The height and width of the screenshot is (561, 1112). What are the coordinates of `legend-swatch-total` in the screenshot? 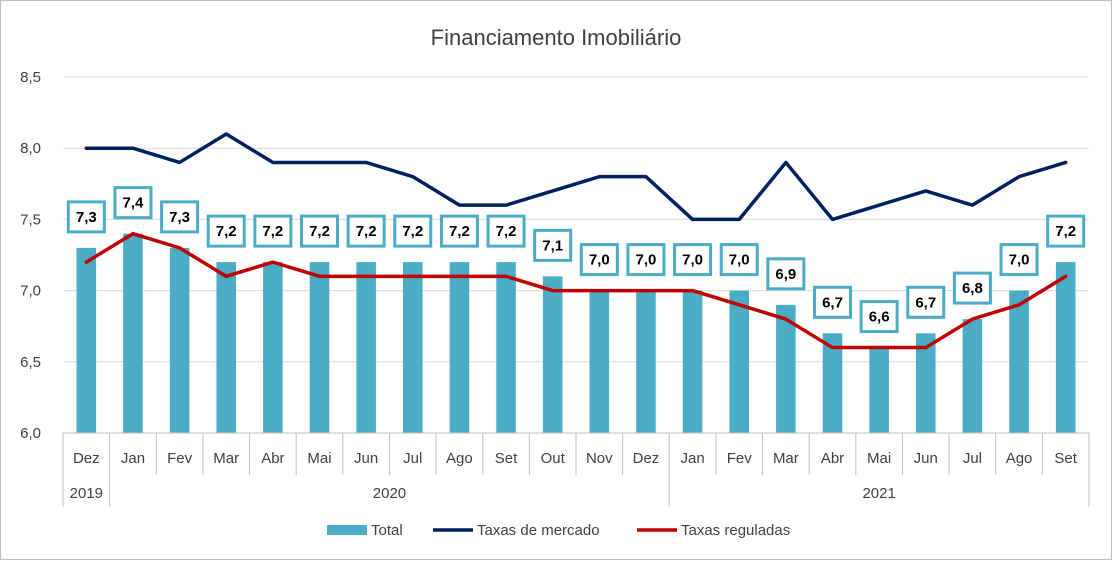 It's located at (347, 530).